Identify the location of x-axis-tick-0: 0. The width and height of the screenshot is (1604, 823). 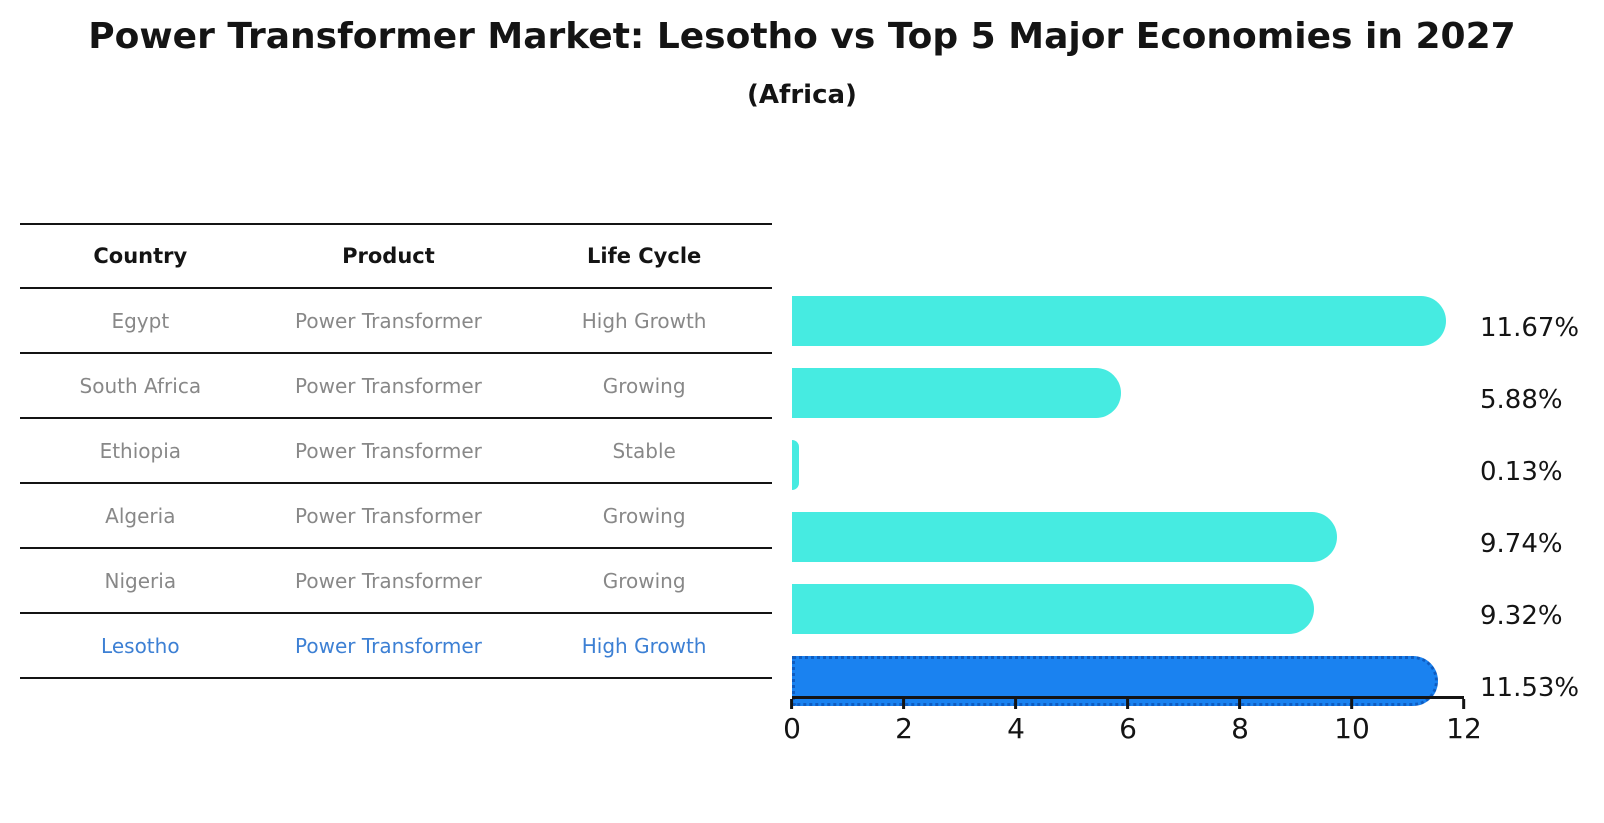
(792, 722).